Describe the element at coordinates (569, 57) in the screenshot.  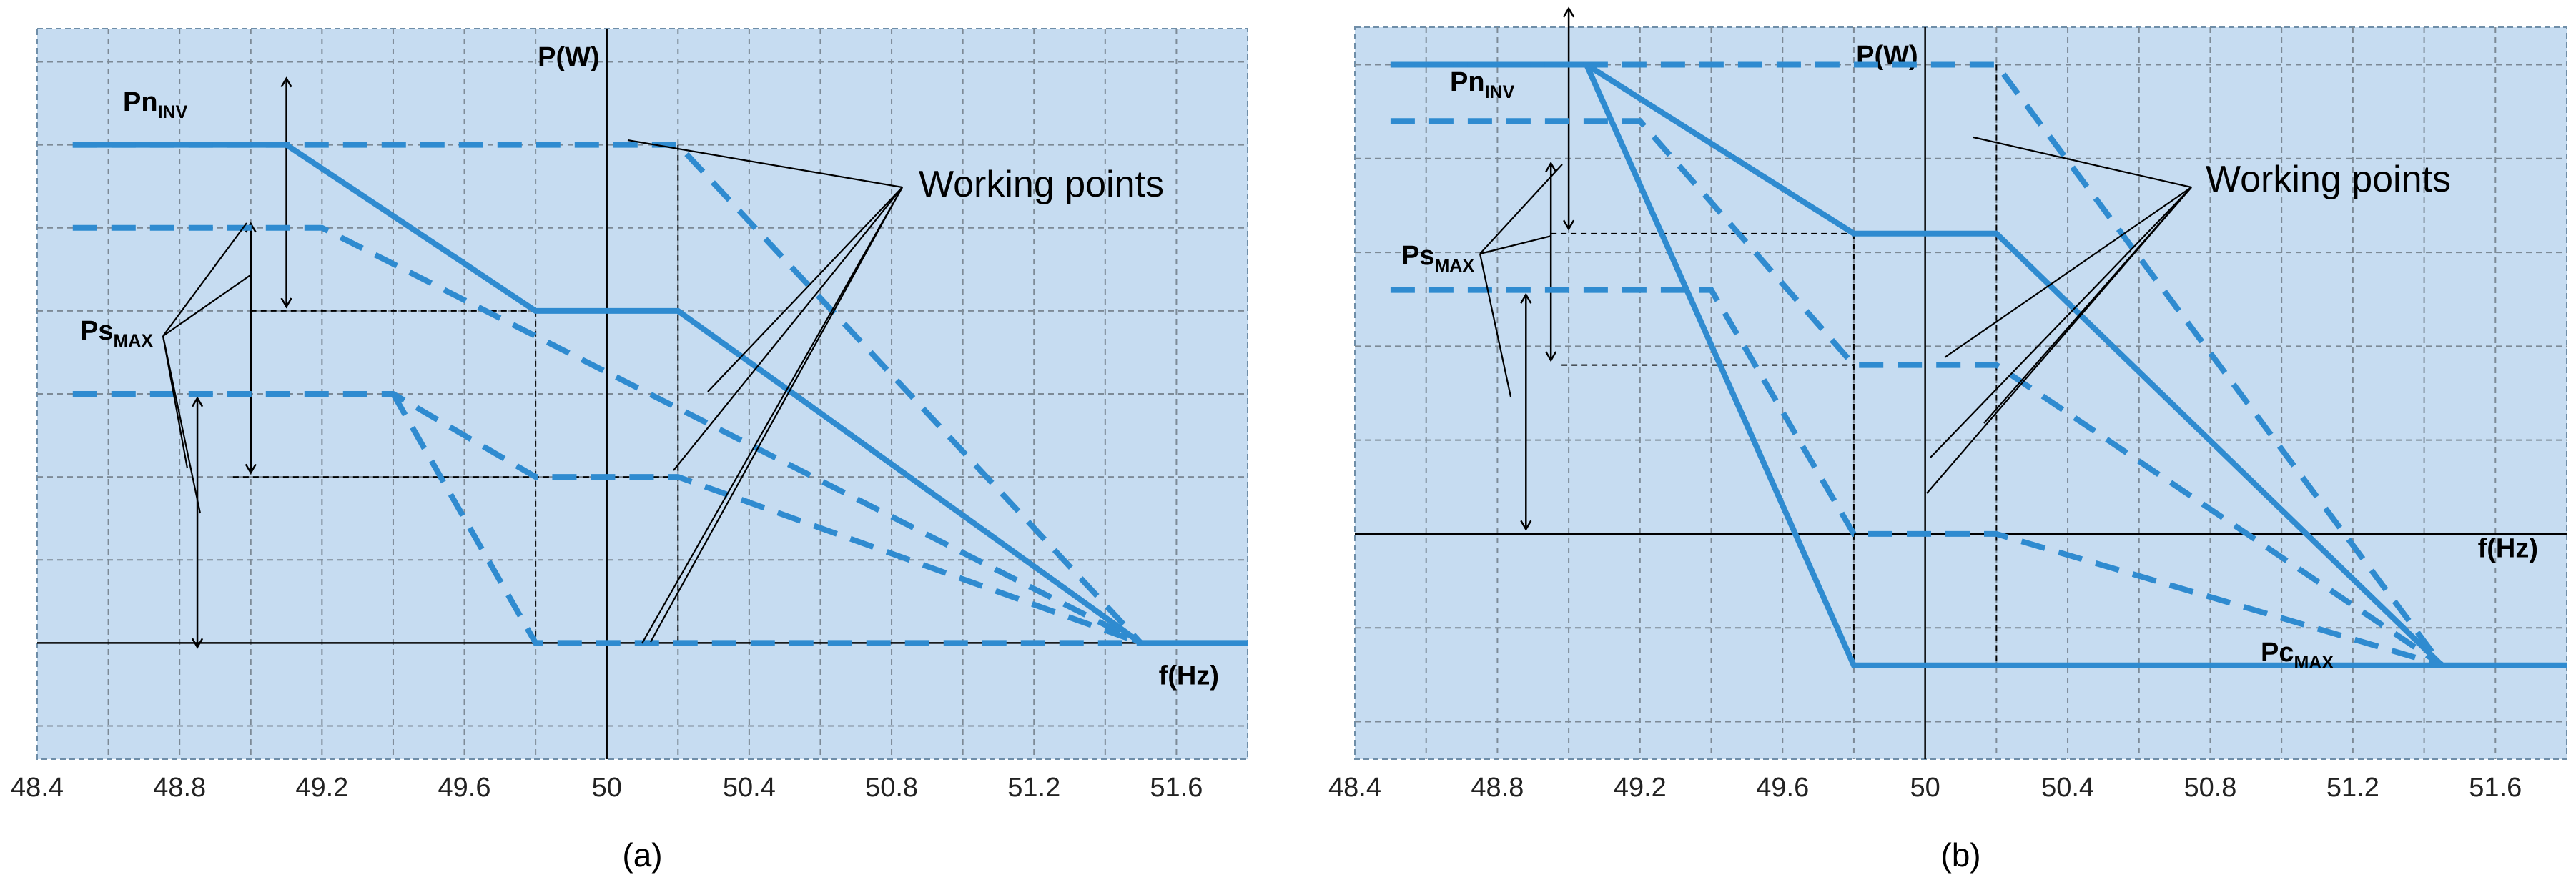
I see `y-axis-title: P(W)` at that location.